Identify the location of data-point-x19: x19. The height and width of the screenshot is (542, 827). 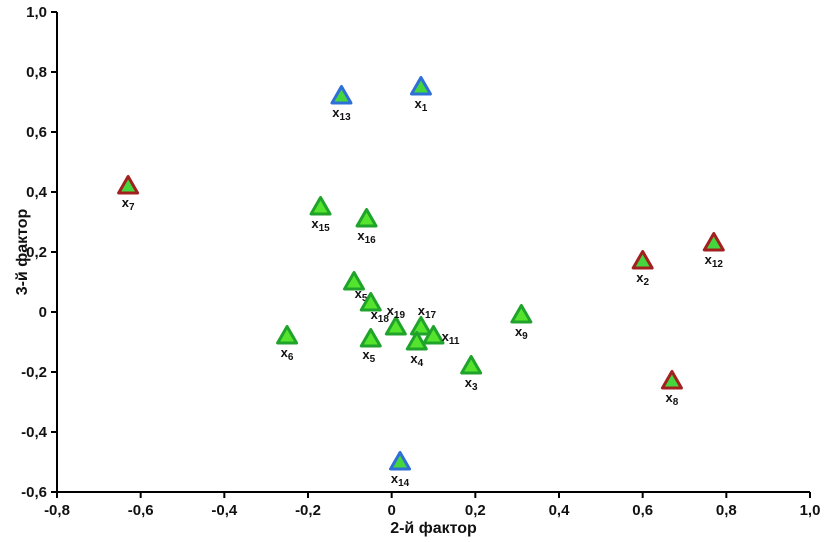
(395, 319).